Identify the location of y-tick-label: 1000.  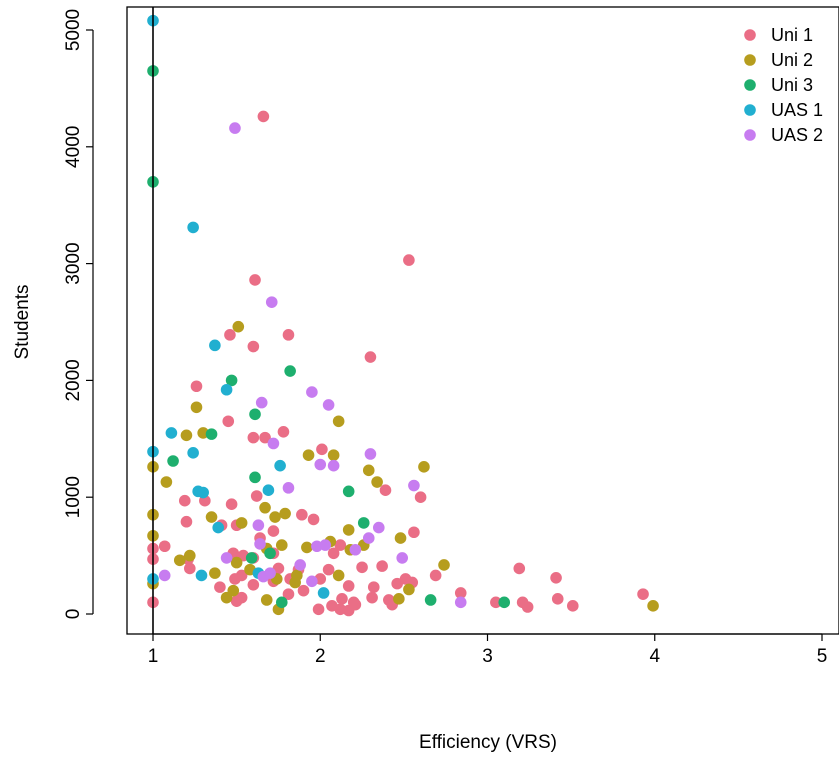
(73, 497).